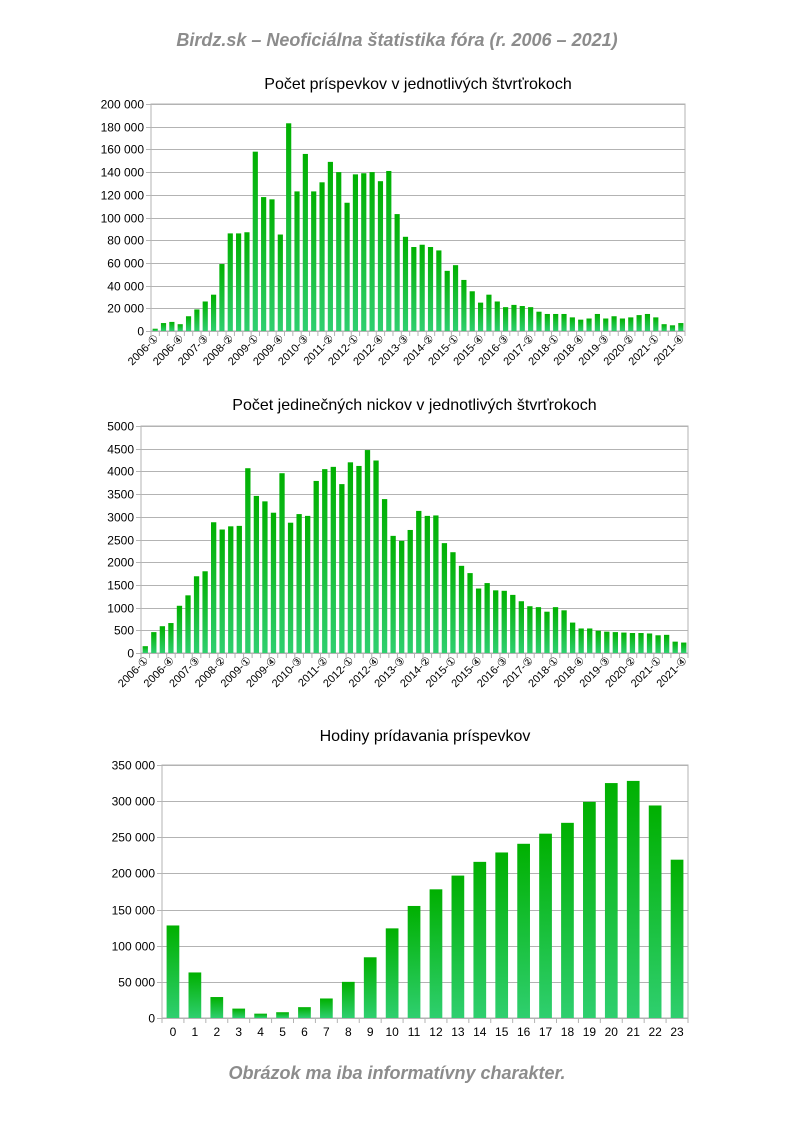 This screenshot has width=794, height=1123. Describe the element at coordinates (124, 631) in the screenshot. I see `y-tick-label: 500` at that location.